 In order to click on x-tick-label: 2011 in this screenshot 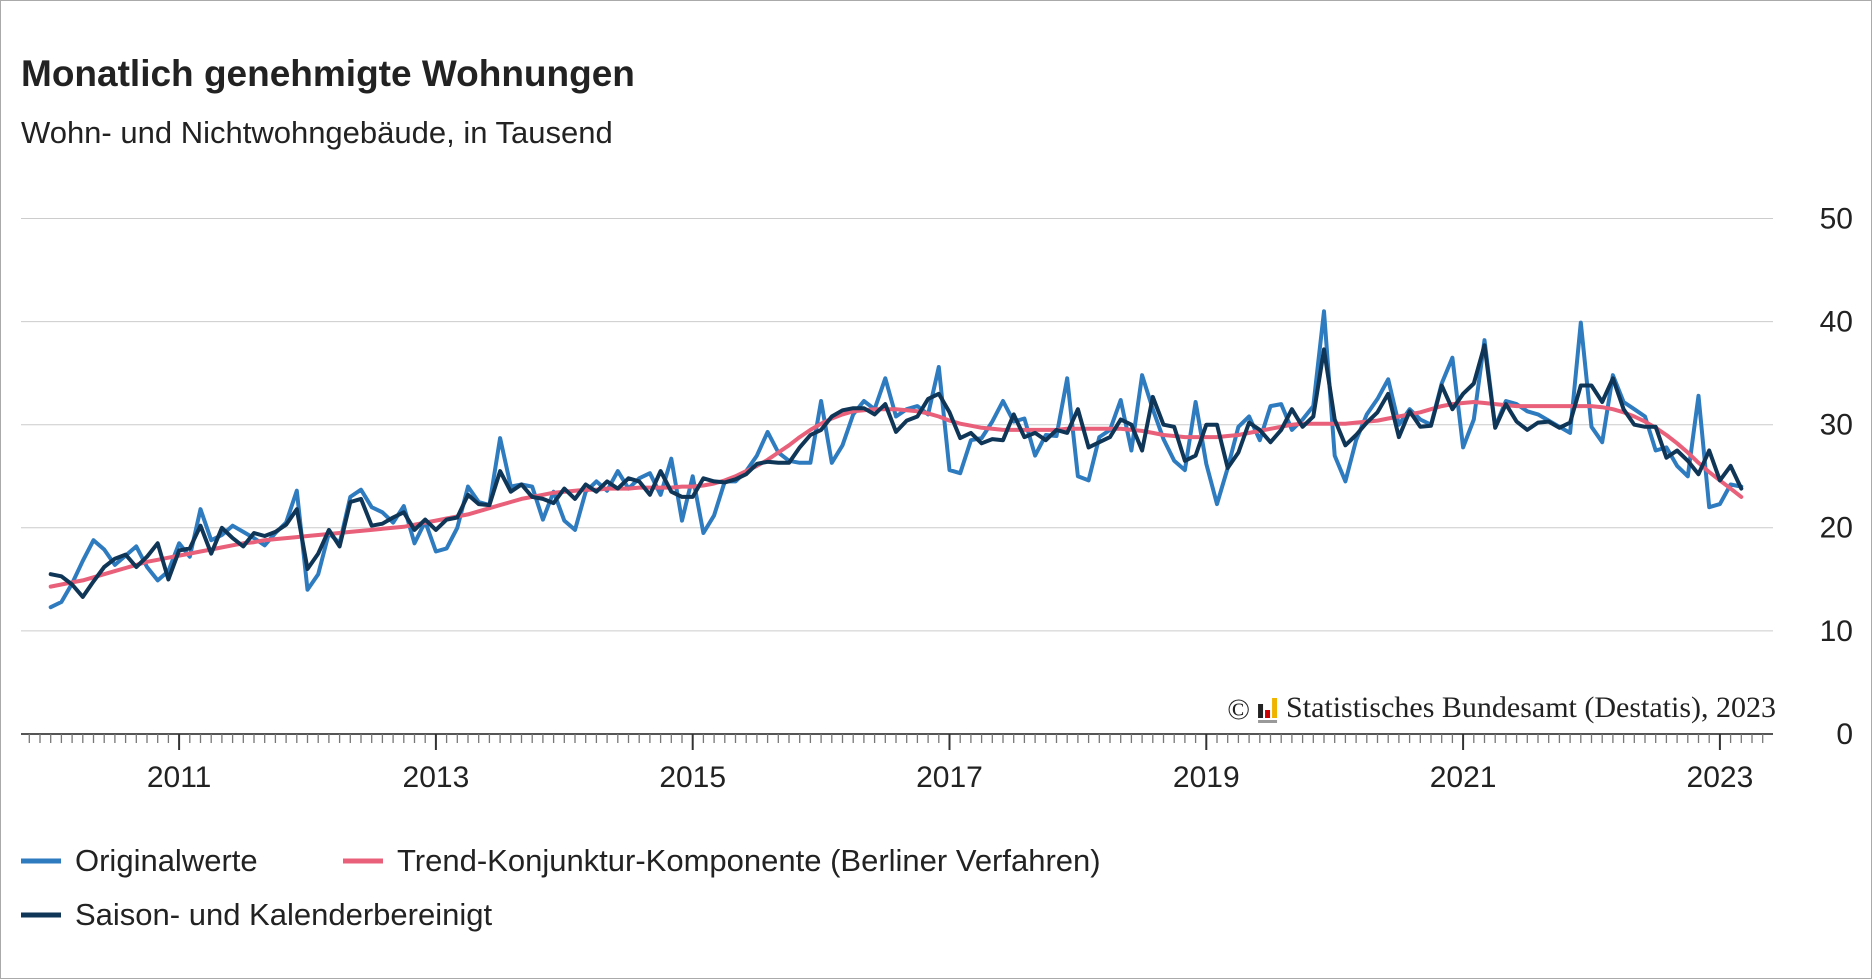, I will do `click(179, 777)`.